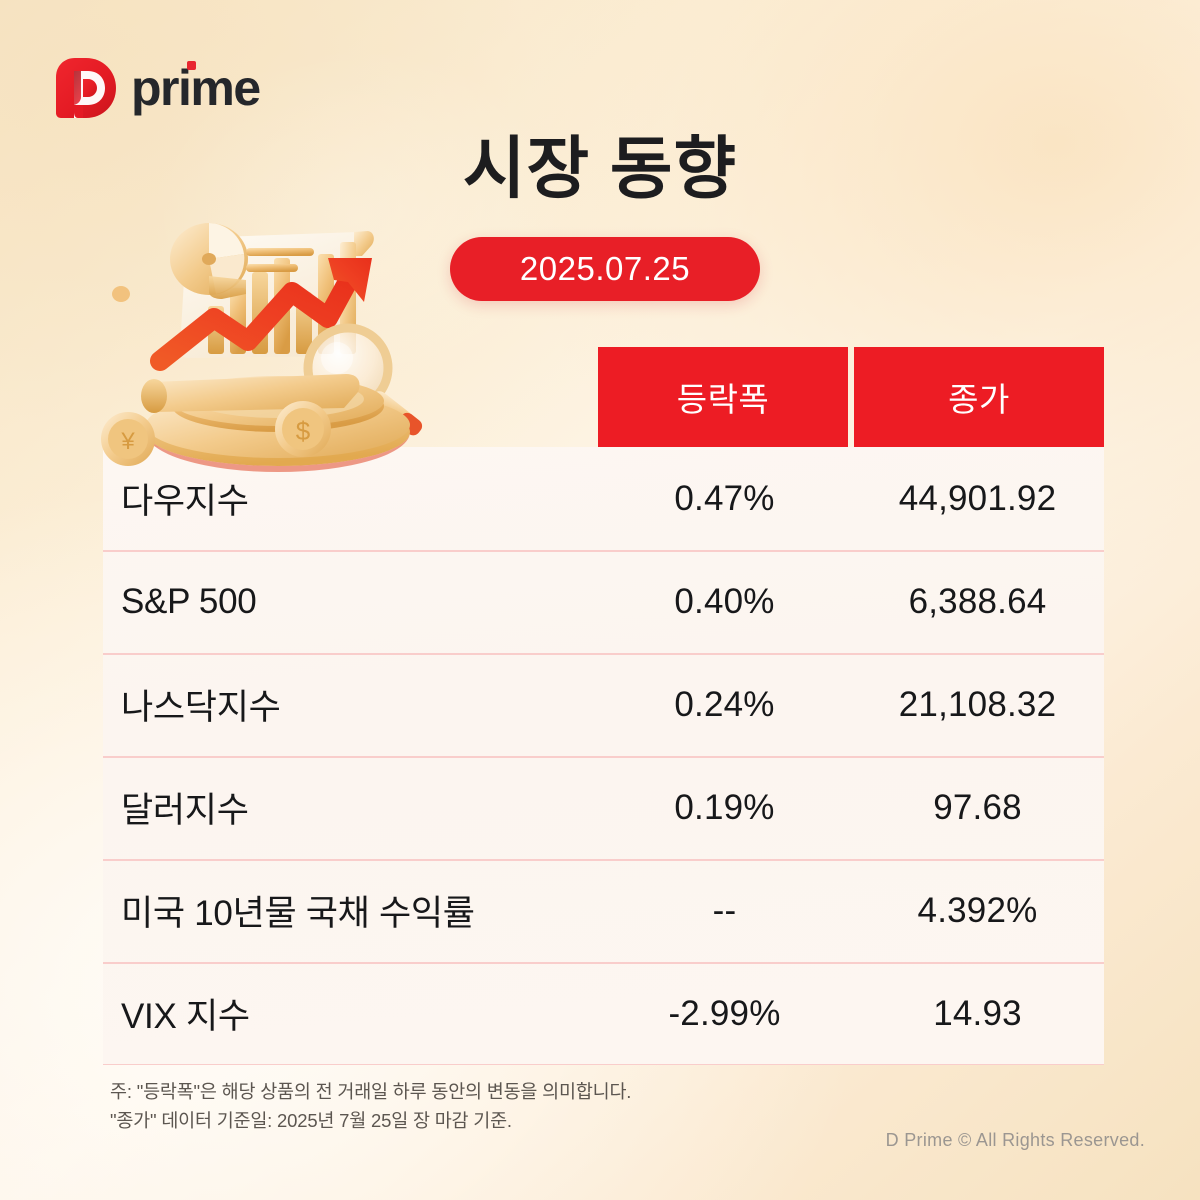  I want to click on column-header-close: 종가, so click(979, 397).